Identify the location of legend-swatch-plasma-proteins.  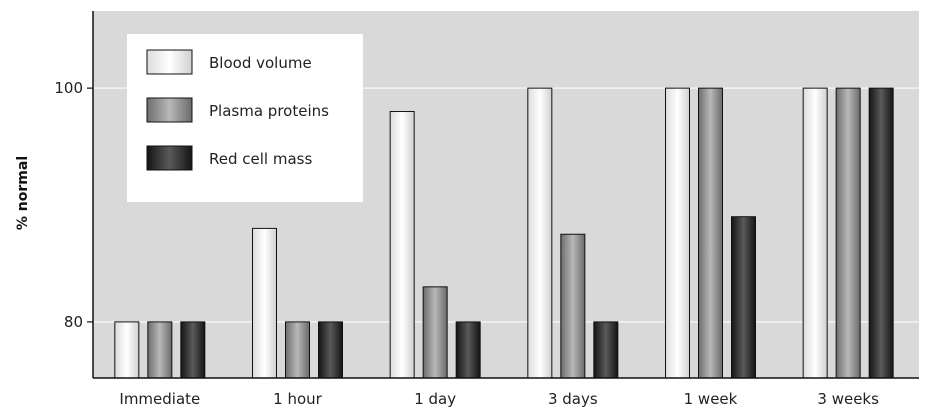
(169, 110).